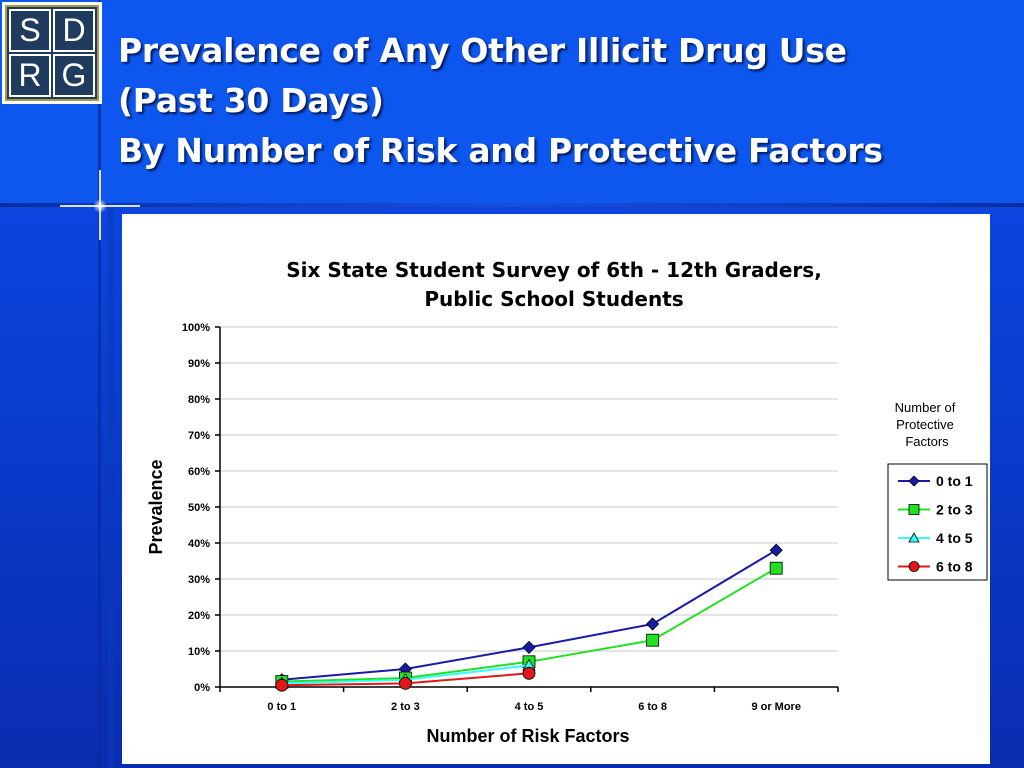  What do you see at coordinates (74, 75) in the screenshot?
I see `logo-letter-g: G` at bounding box center [74, 75].